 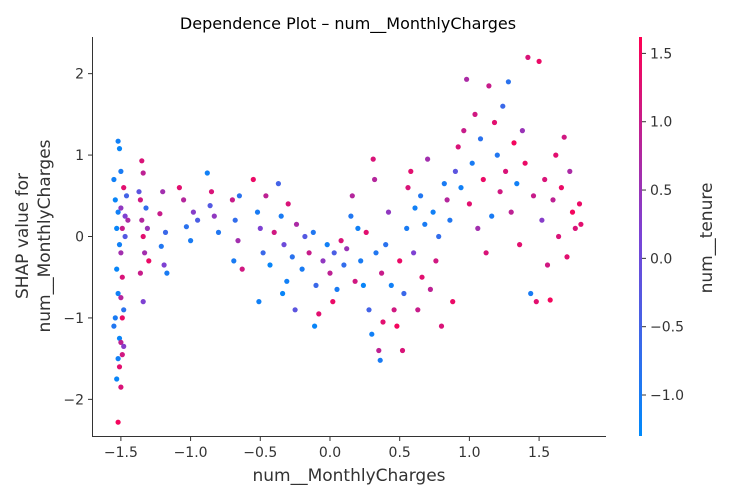 I want to click on colorbar, so click(x=640, y=236).